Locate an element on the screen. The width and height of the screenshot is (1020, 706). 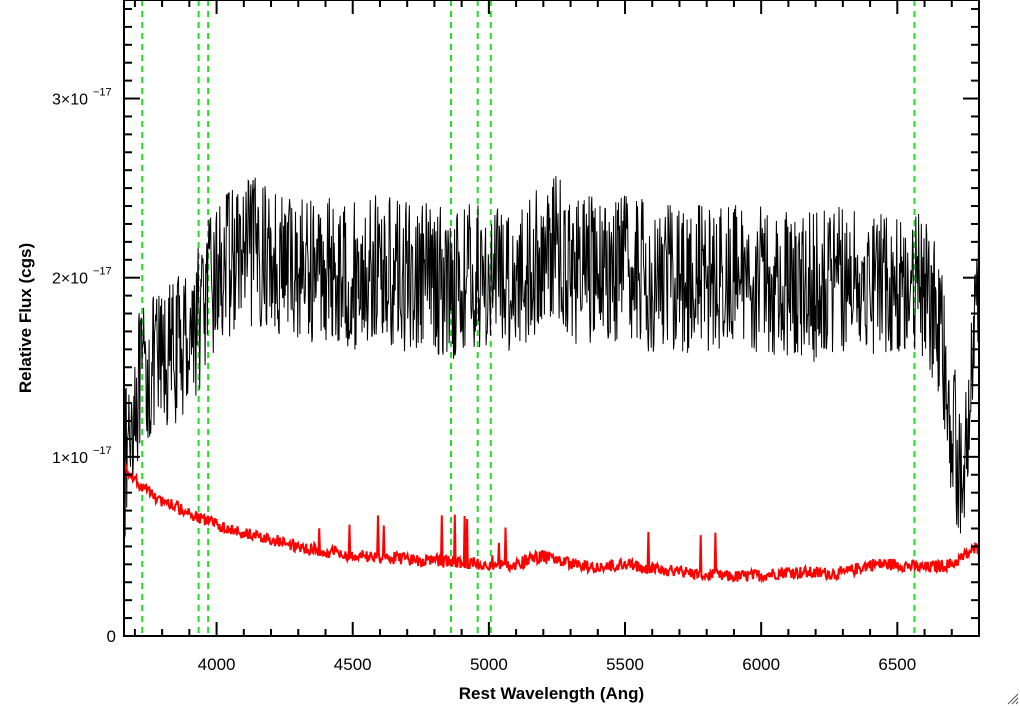
x-tick-label: 6000 is located at coordinates (761, 664).